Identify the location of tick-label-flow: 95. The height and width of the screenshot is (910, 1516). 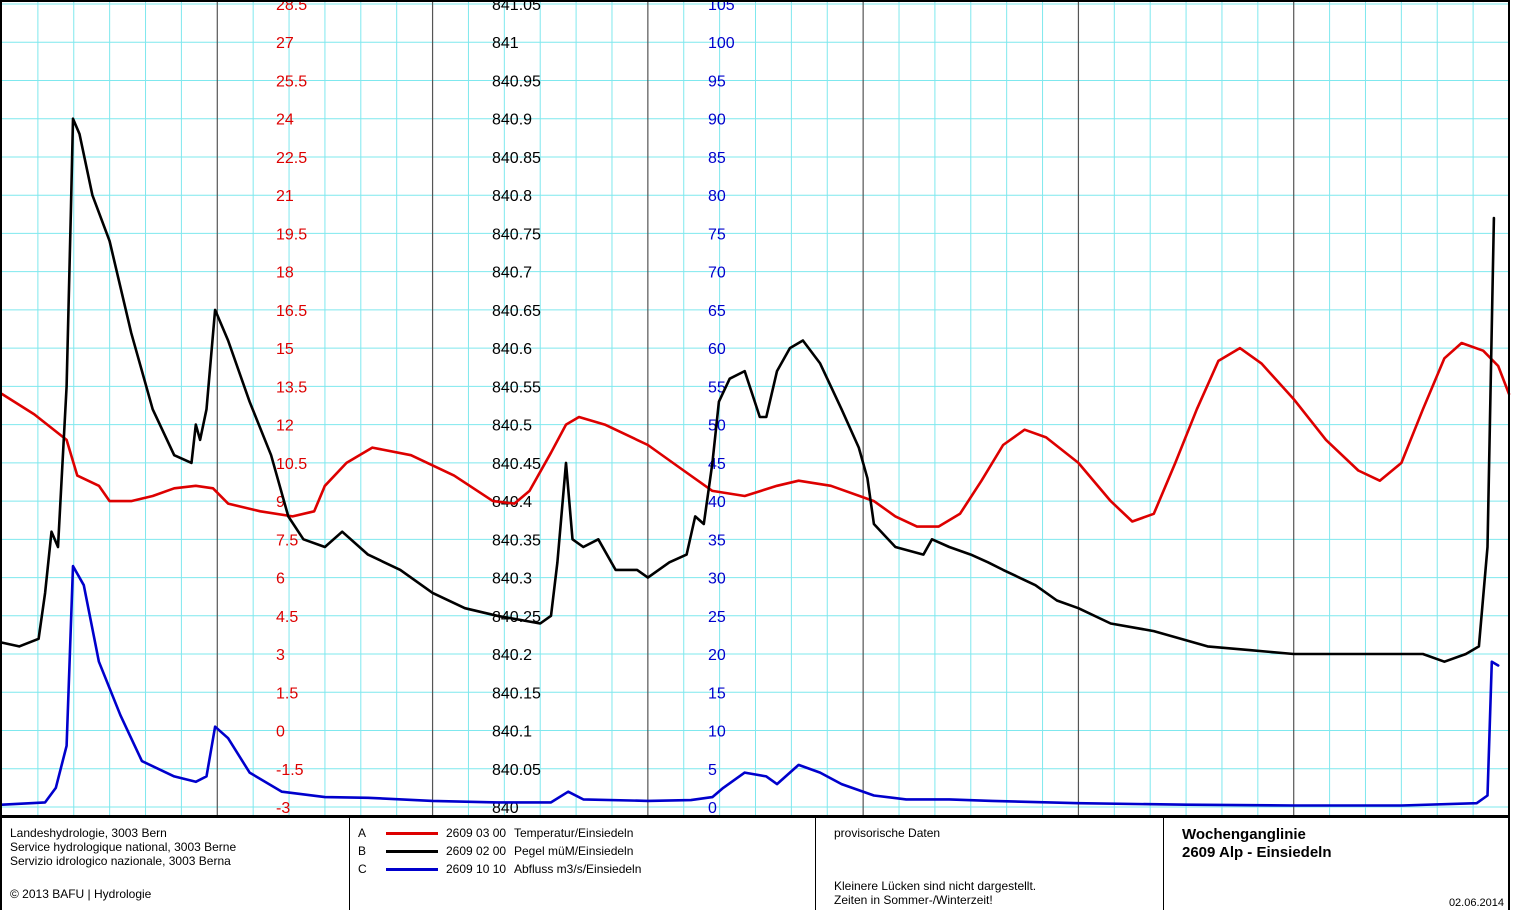
(717, 81).